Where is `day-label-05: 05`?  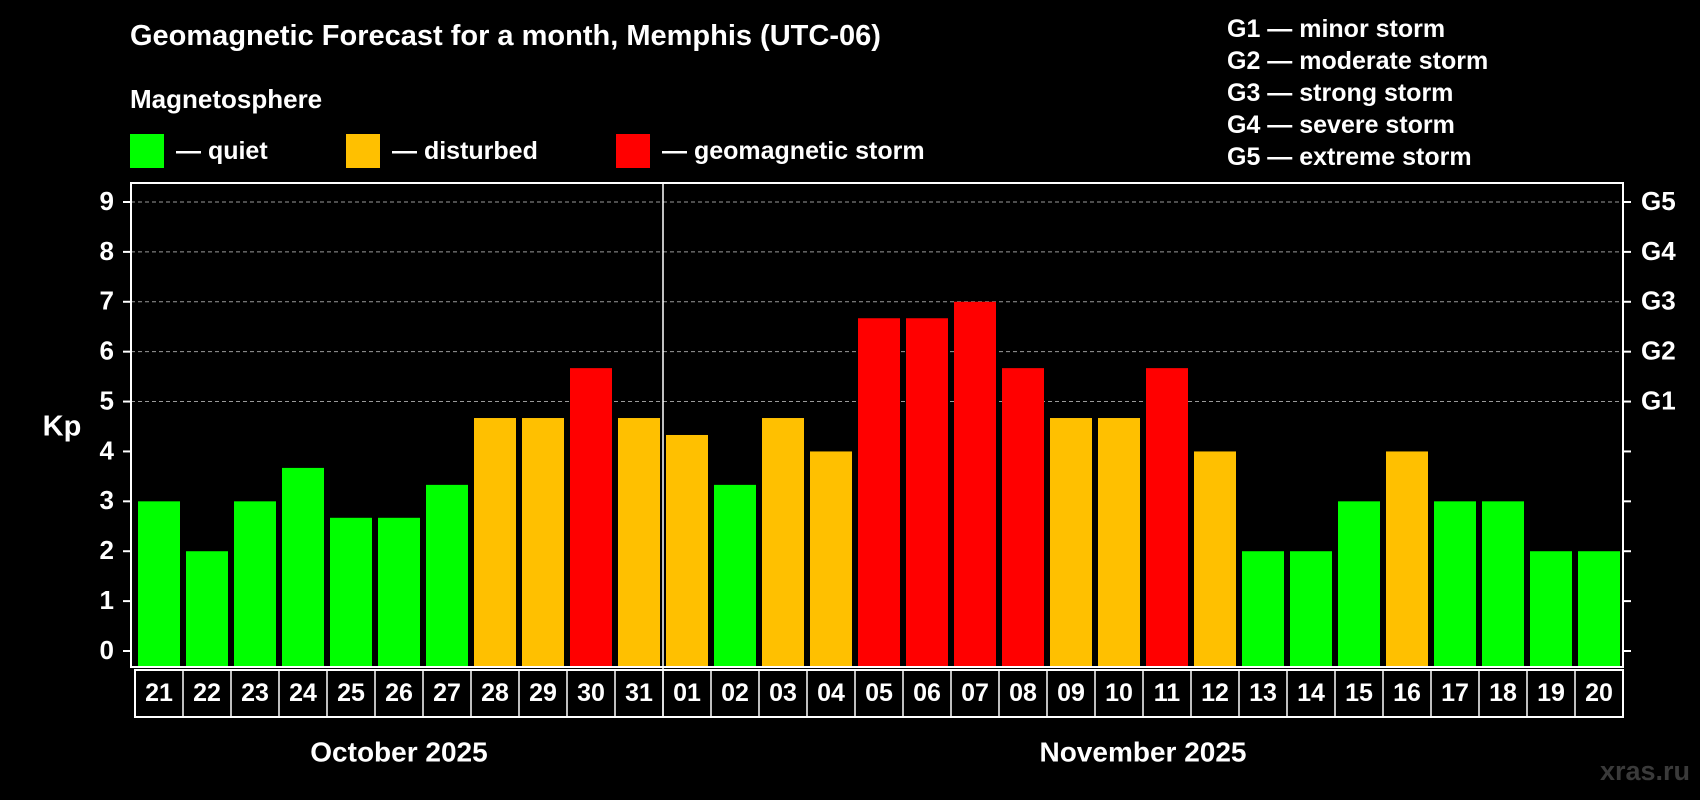
day-label-05: 05 is located at coordinates (879, 693).